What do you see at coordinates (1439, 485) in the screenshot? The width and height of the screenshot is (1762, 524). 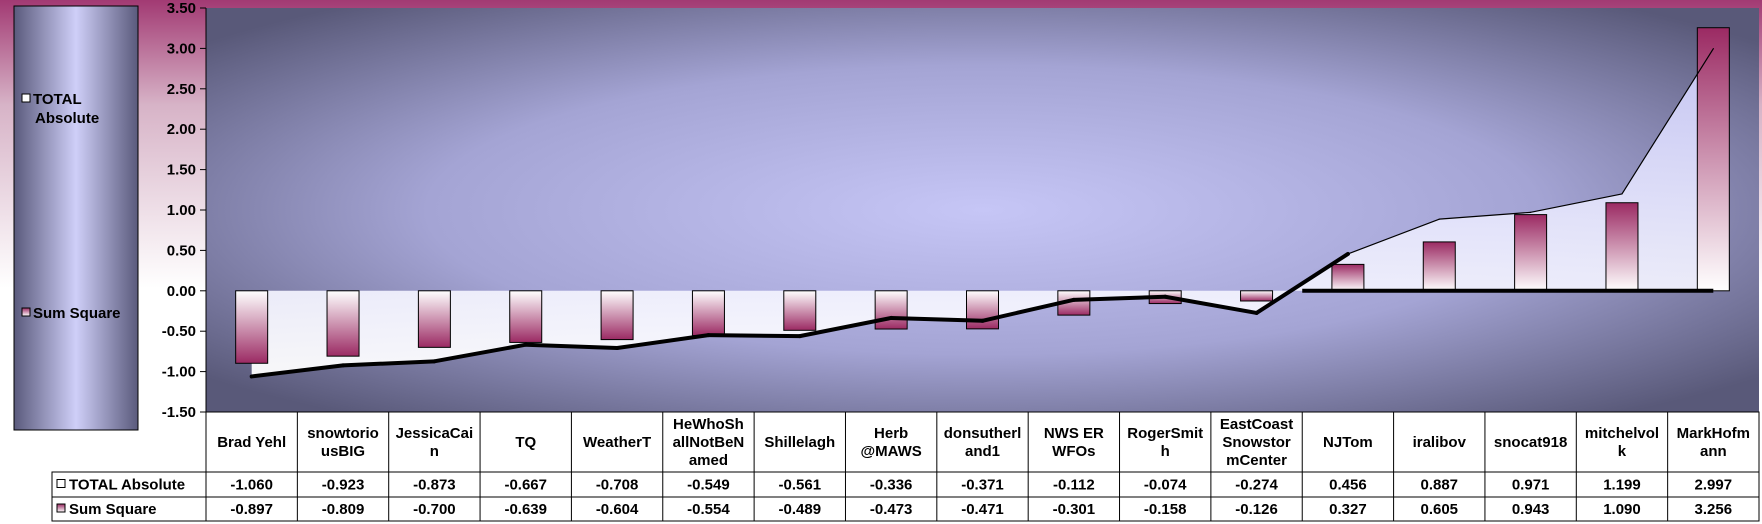 I see `table-cell: 0.887` at bounding box center [1439, 485].